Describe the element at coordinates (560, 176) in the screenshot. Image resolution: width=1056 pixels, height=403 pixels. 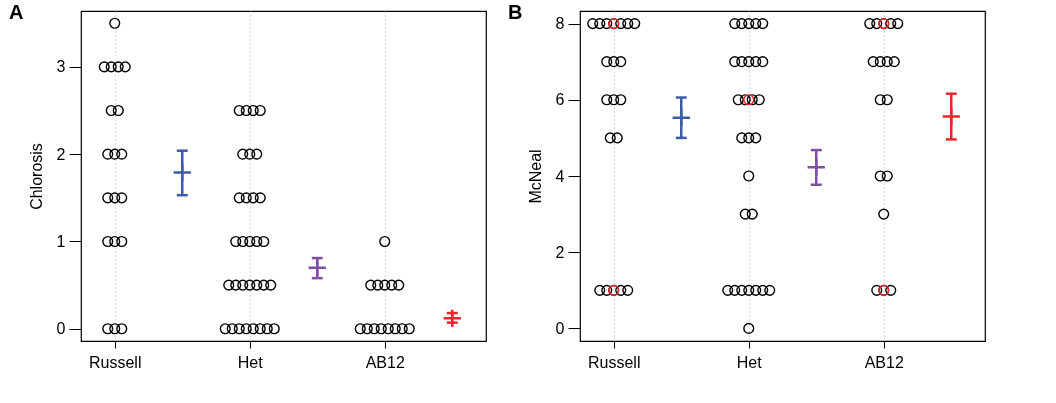
I see `y-tick-label: 4` at that location.